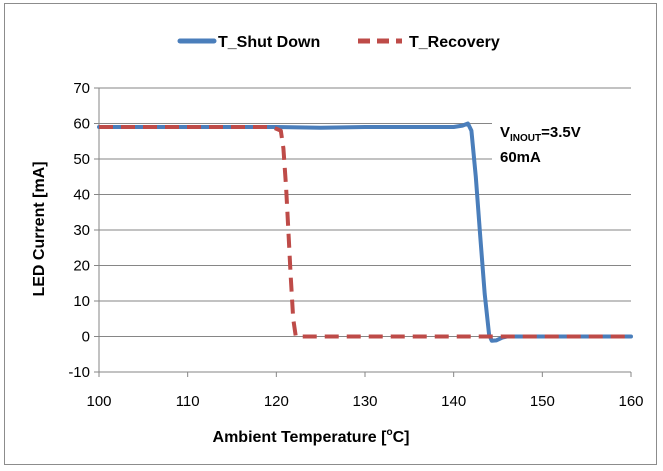 This screenshot has width=663, height=471. I want to click on annotation: VINOUT=3.5V 60mA, so click(562, 146).